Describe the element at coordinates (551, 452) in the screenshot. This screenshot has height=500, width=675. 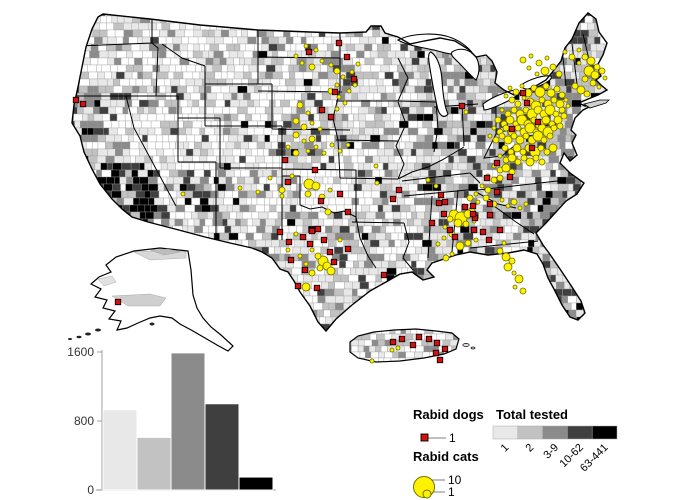
I see `tested-class-label: 3-9` at that location.